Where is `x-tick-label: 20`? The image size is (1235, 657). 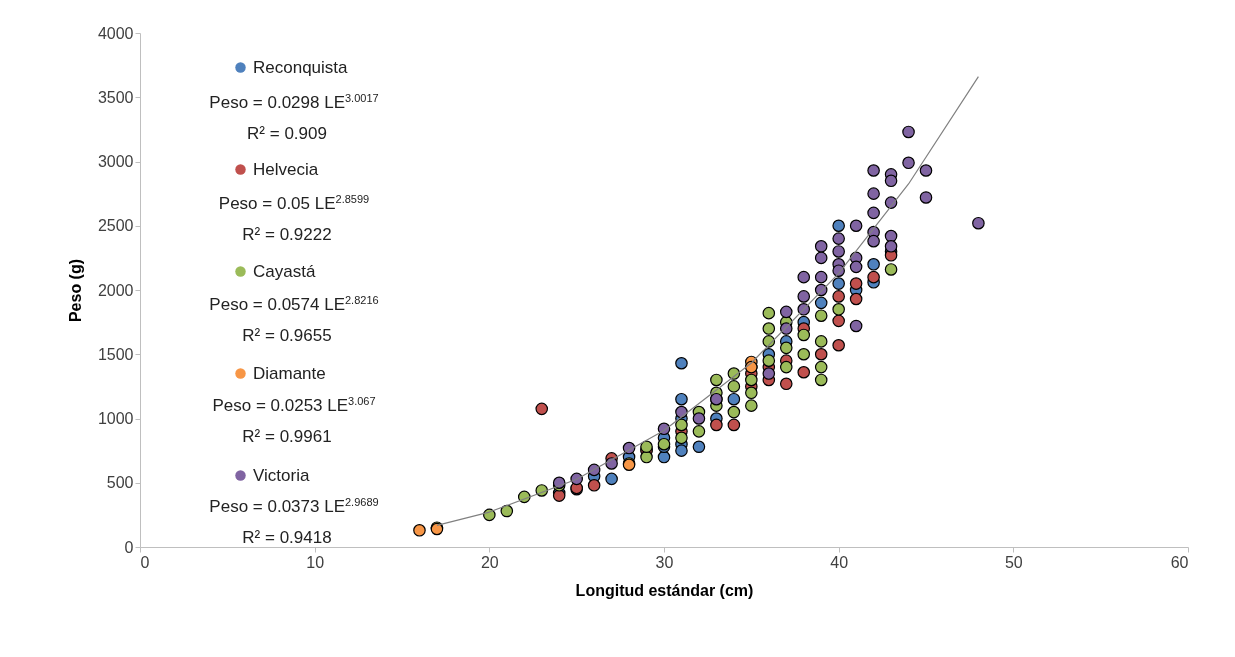 x-tick-label: 20 is located at coordinates (489, 562).